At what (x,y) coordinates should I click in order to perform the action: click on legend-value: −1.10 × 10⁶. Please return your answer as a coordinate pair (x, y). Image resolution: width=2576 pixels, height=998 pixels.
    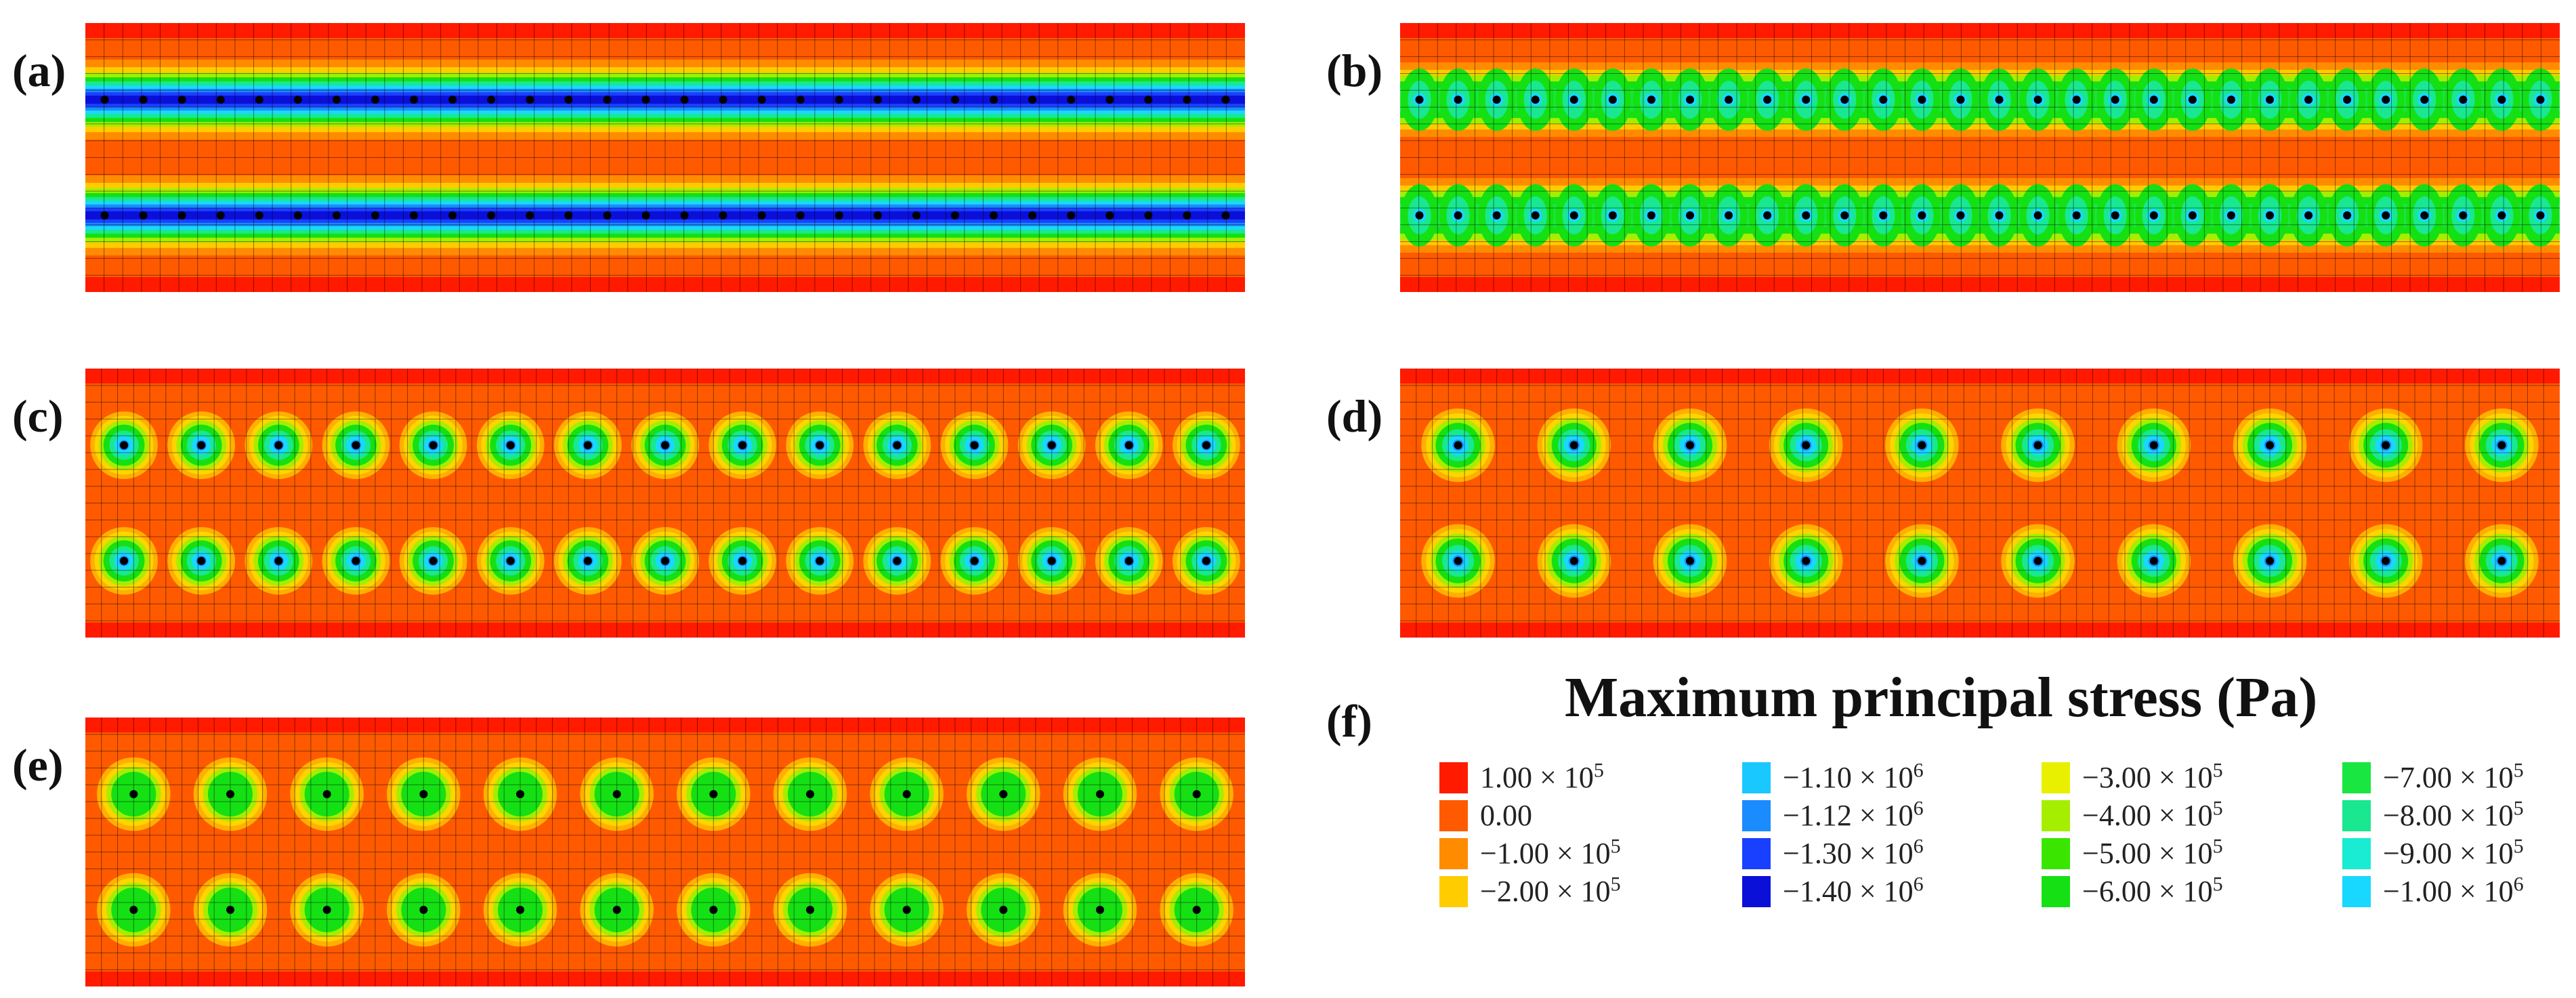
    Looking at the image, I should click on (1853, 776).